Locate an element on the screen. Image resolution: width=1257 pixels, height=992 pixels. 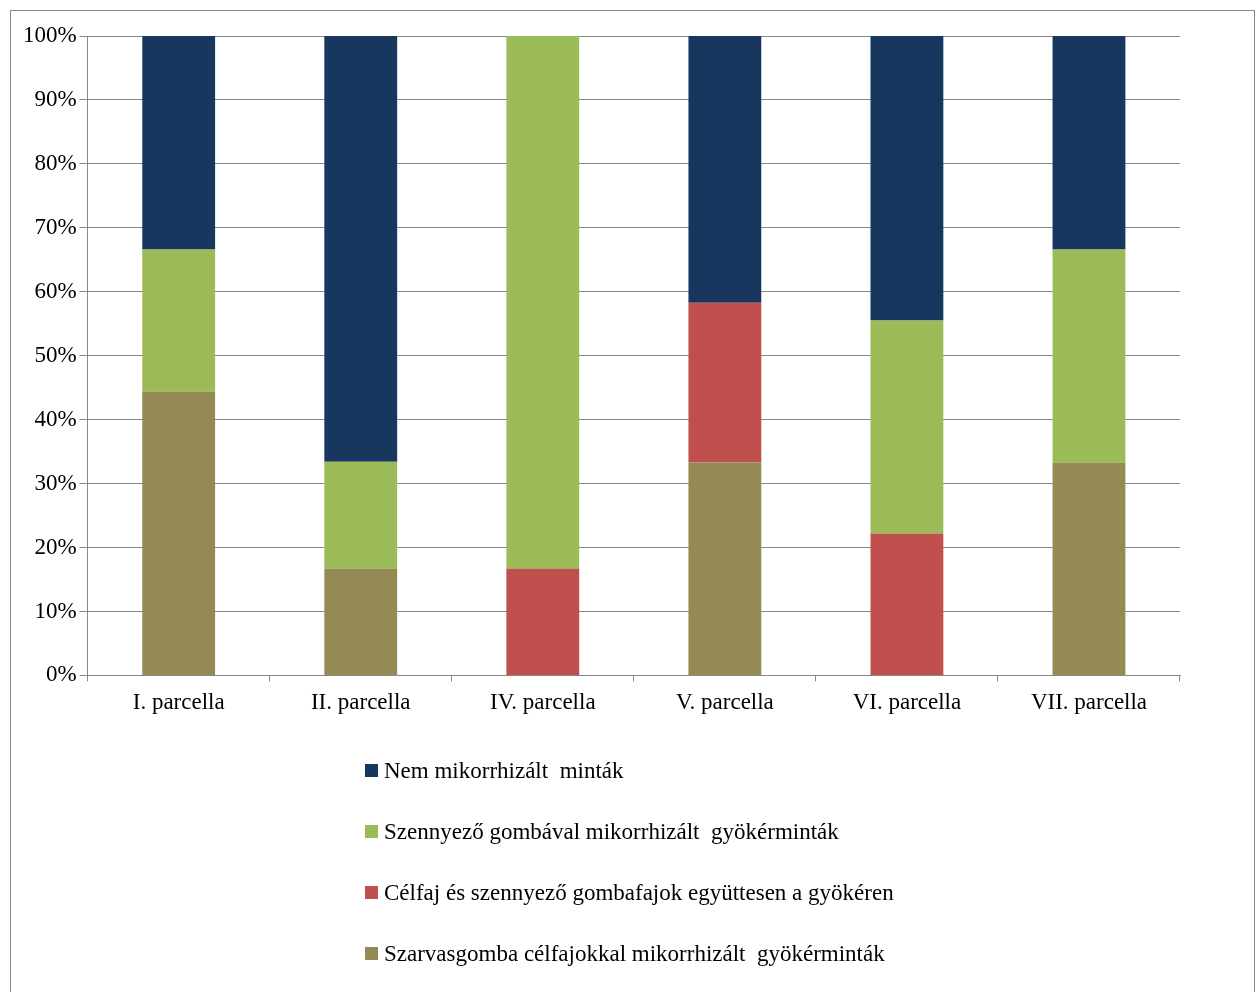
legend-label: Szarvasgomba célfajokkal mikorrhizált gyökérminták is located at coordinates (634, 953).